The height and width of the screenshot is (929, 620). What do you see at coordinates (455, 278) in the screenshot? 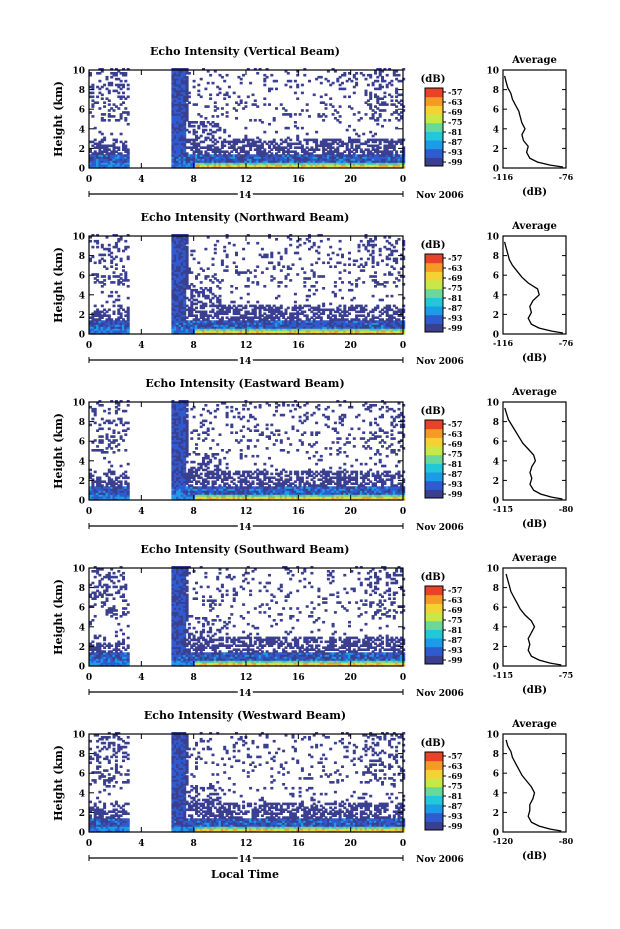
I see `colorbar-tick-label: -69` at bounding box center [455, 278].